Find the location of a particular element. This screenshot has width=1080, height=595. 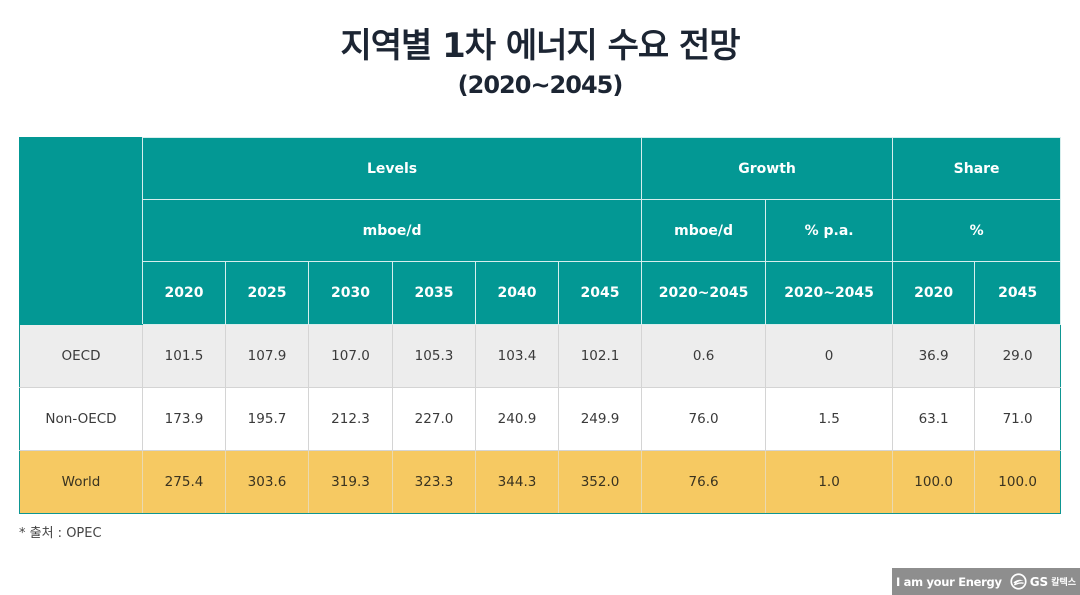

table-cell: 105.3 is located at coordinates (434, 356).